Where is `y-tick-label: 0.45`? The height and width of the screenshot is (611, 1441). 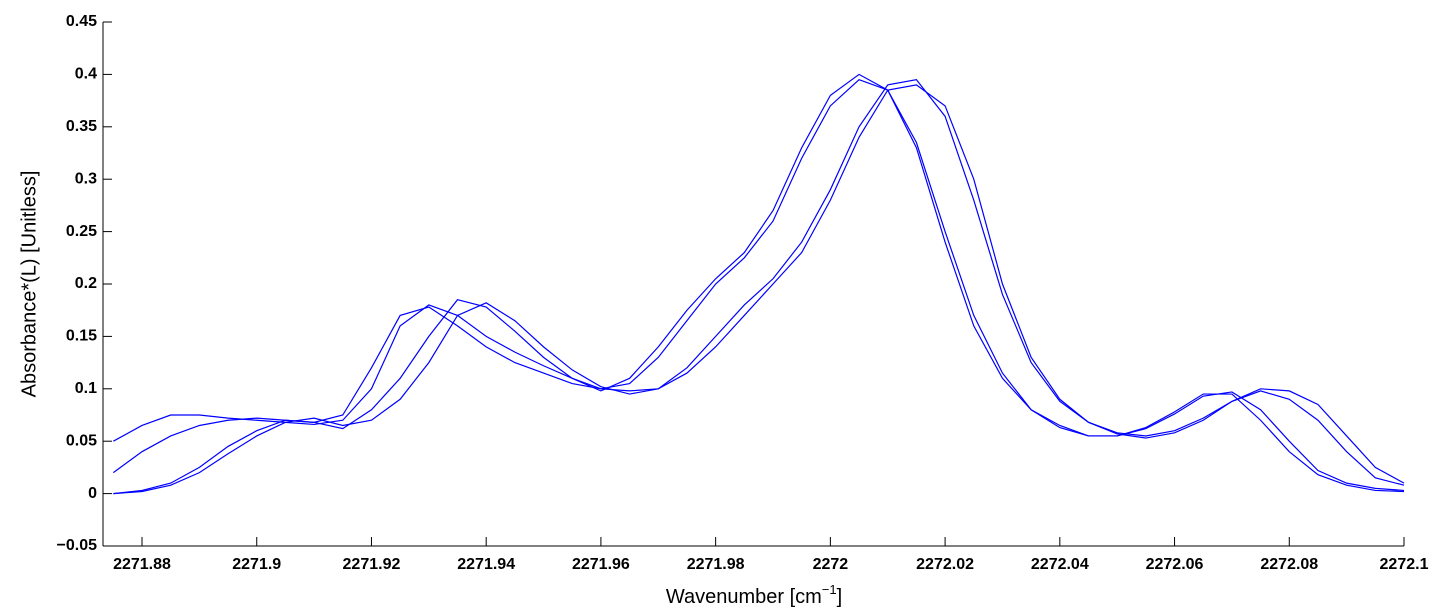
y-tick-label: 0.45 is located at coordinates (81, 21).